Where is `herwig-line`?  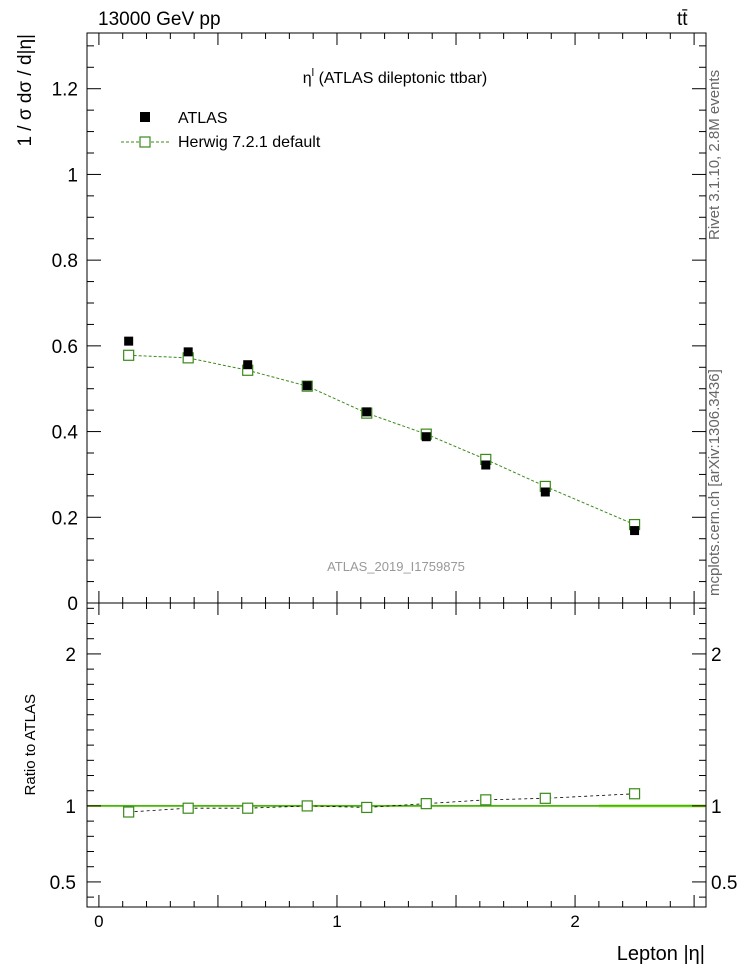 herwig-line is located at coordinates (381, 440).